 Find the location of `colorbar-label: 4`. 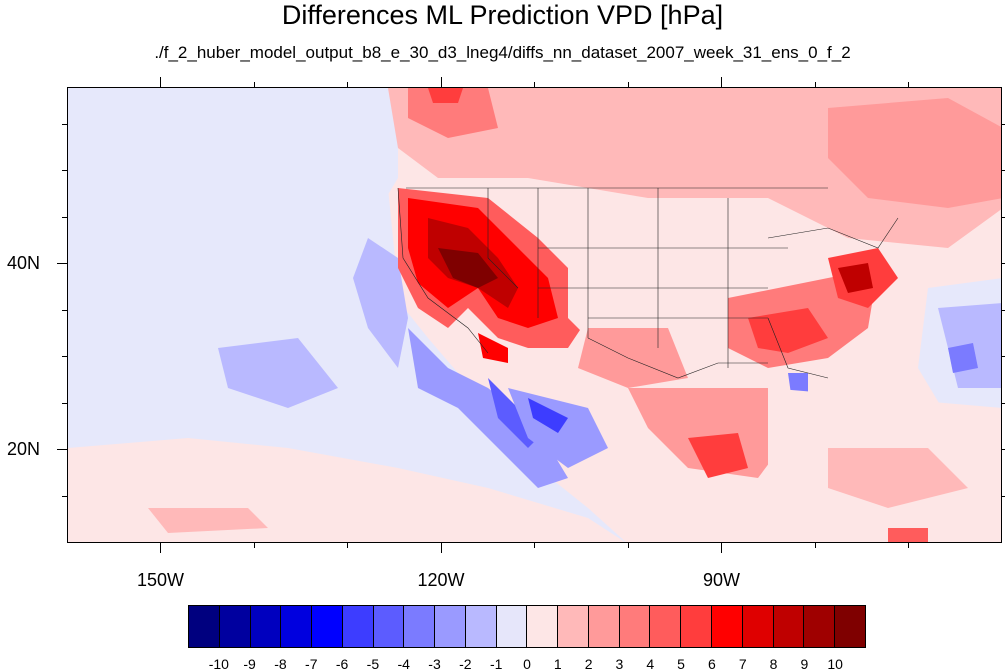

colorbar-label: 4 is located at coordinates (650, 664).